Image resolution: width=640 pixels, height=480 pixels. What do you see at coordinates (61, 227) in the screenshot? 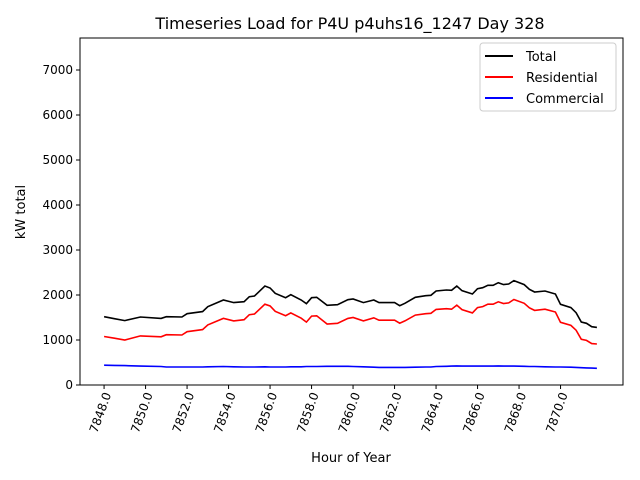
I see `y-axis: 0 1000 2000 3000 4000 5000 6000 7000` at bounding box center [61, 227].